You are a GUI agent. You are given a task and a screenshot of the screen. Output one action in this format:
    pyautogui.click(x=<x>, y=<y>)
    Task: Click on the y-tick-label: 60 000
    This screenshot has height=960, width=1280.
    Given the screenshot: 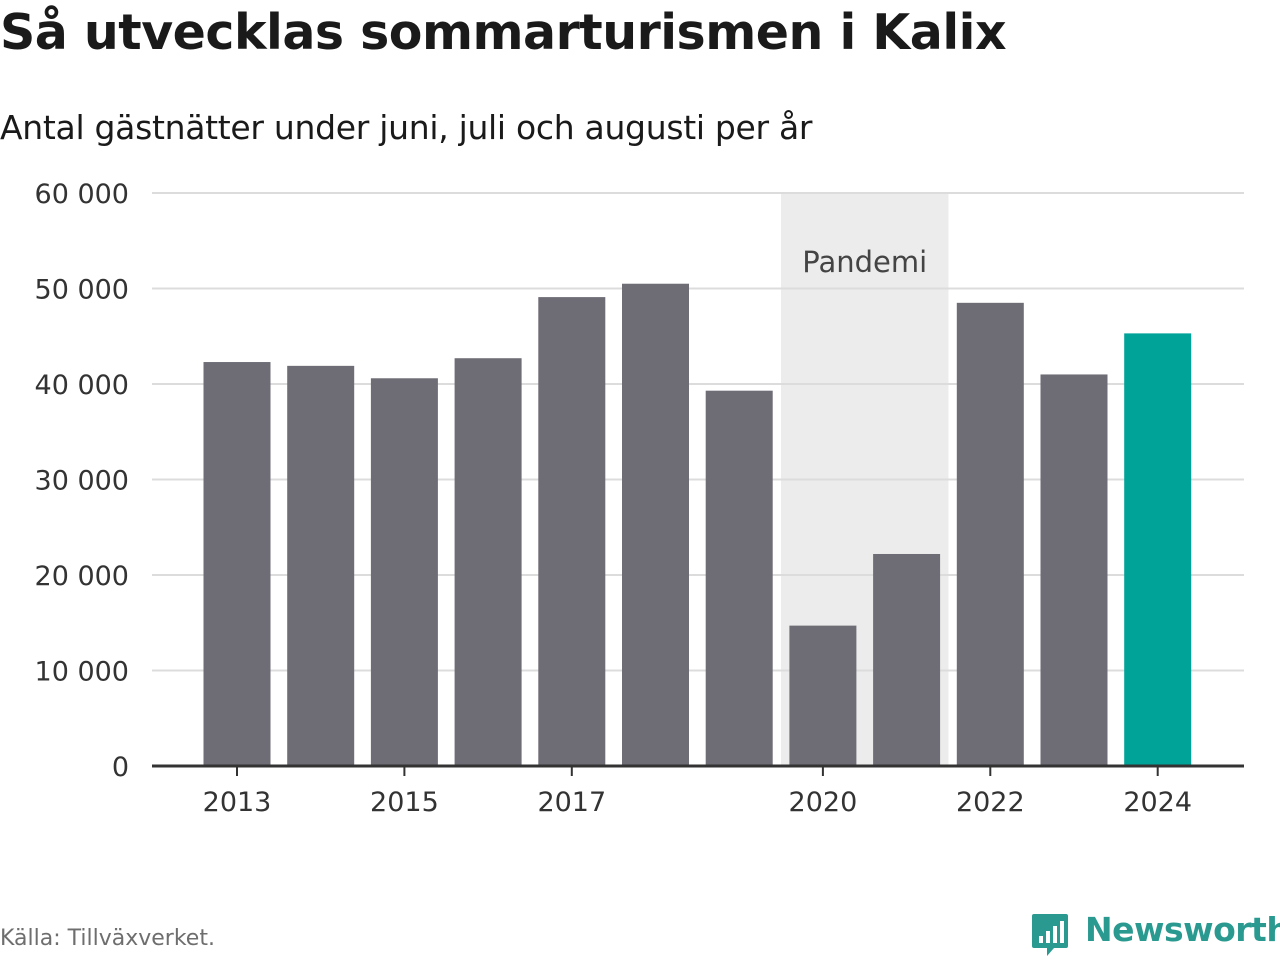 What is the action you would take?
    pyautogui.click(x=82, y=194)
    